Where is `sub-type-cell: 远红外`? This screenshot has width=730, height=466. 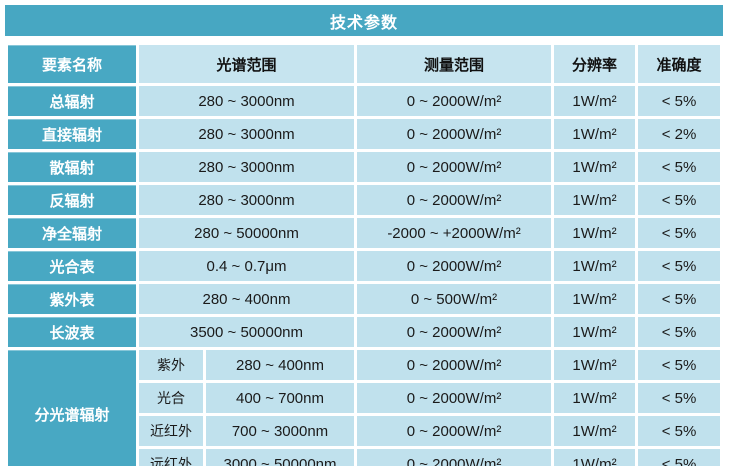
sub-type-cell: 远红外 is located at coordinates (171, 457).